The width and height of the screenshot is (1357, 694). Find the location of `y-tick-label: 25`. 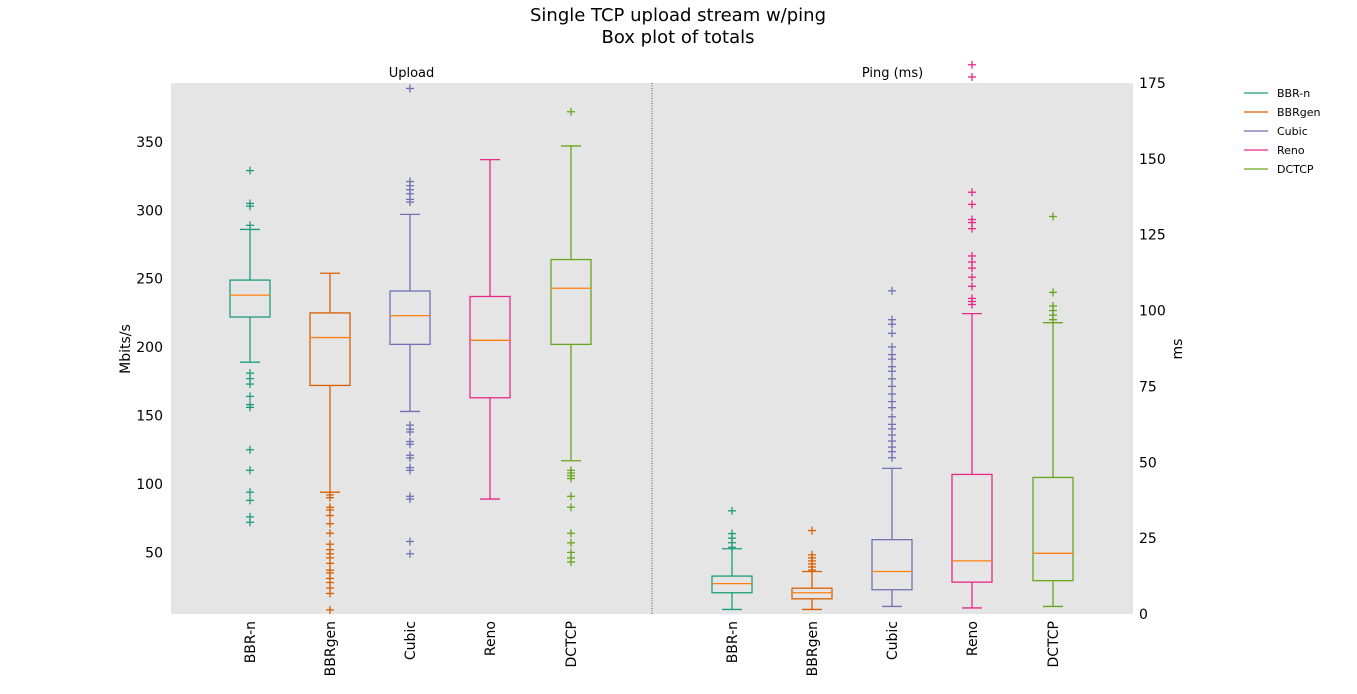

y-tick-label: 25 is located at coordinates (1148, 539).